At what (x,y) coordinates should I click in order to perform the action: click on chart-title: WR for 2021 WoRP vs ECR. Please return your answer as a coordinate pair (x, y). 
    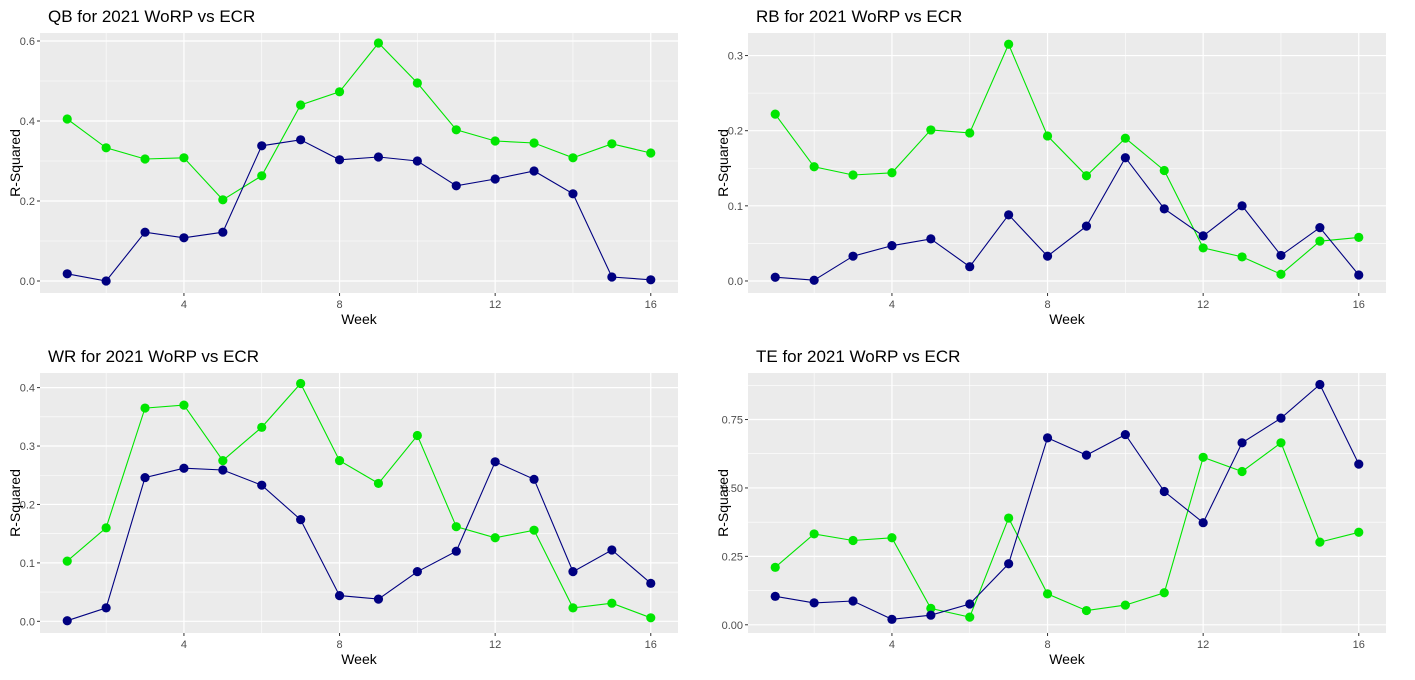
    Looking at the image, I should click on (153, 356).